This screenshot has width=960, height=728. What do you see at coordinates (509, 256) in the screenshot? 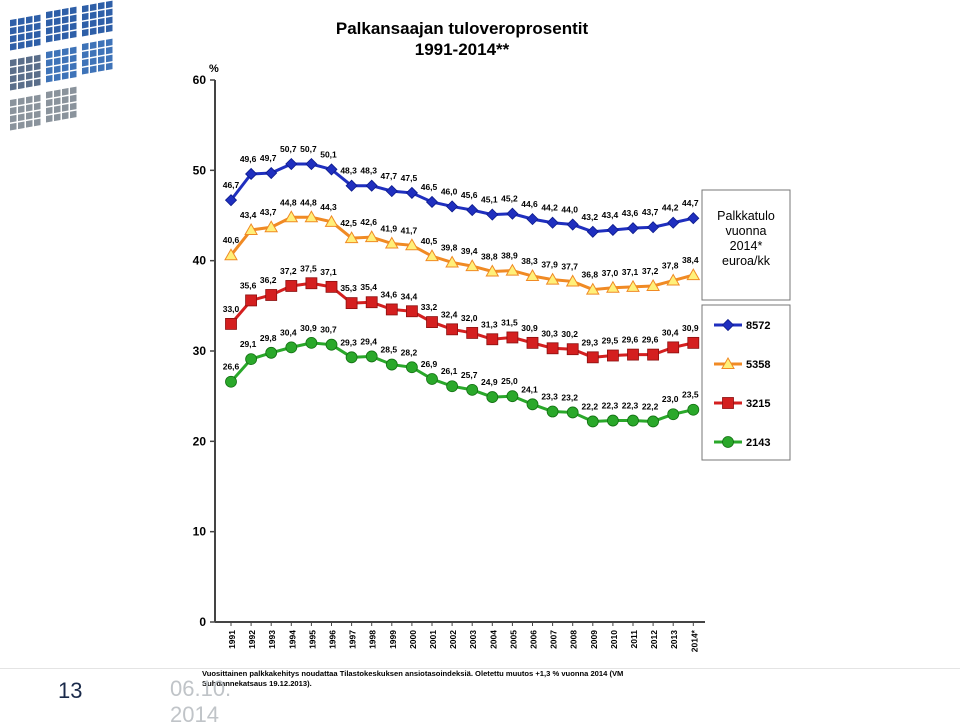
I see `data-label: 38,9` at bounding box center [509, 256].